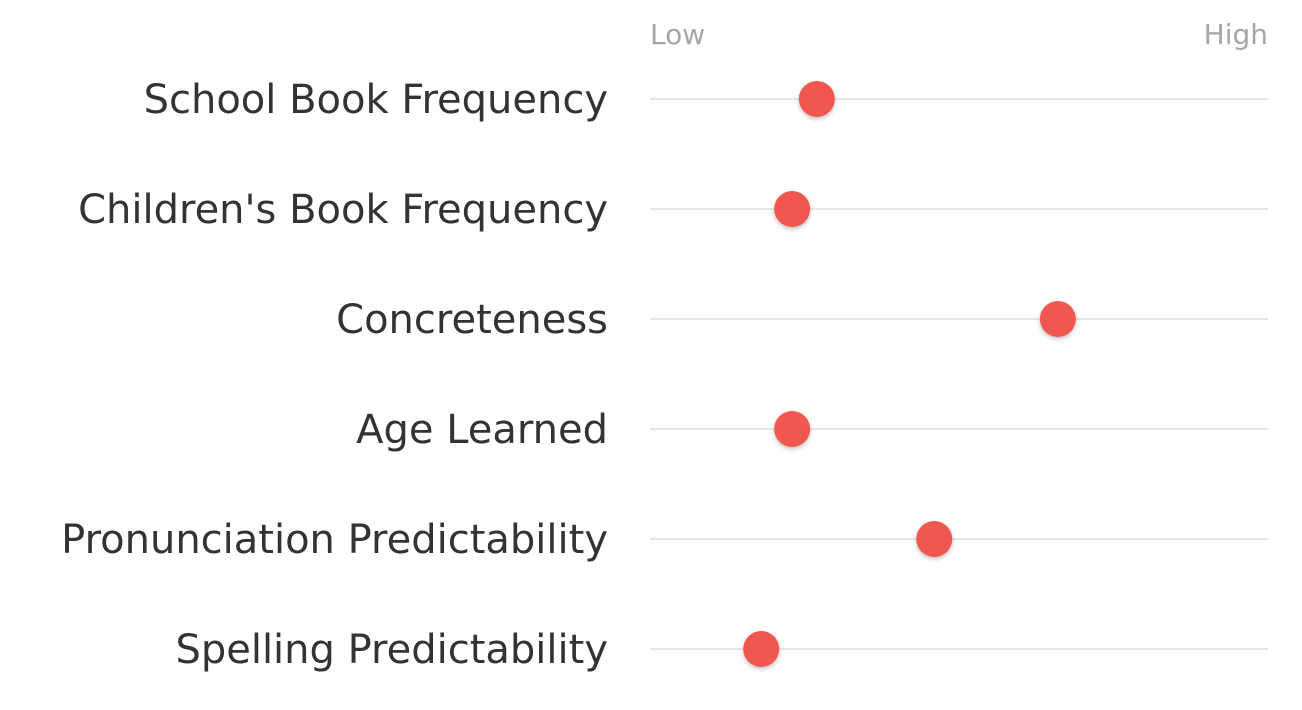 This screenshot has width=1302, height=710. Describe the element at coordinates (376, 100) in the screenshot. I see `row-label: School Book Frequency` at that location.